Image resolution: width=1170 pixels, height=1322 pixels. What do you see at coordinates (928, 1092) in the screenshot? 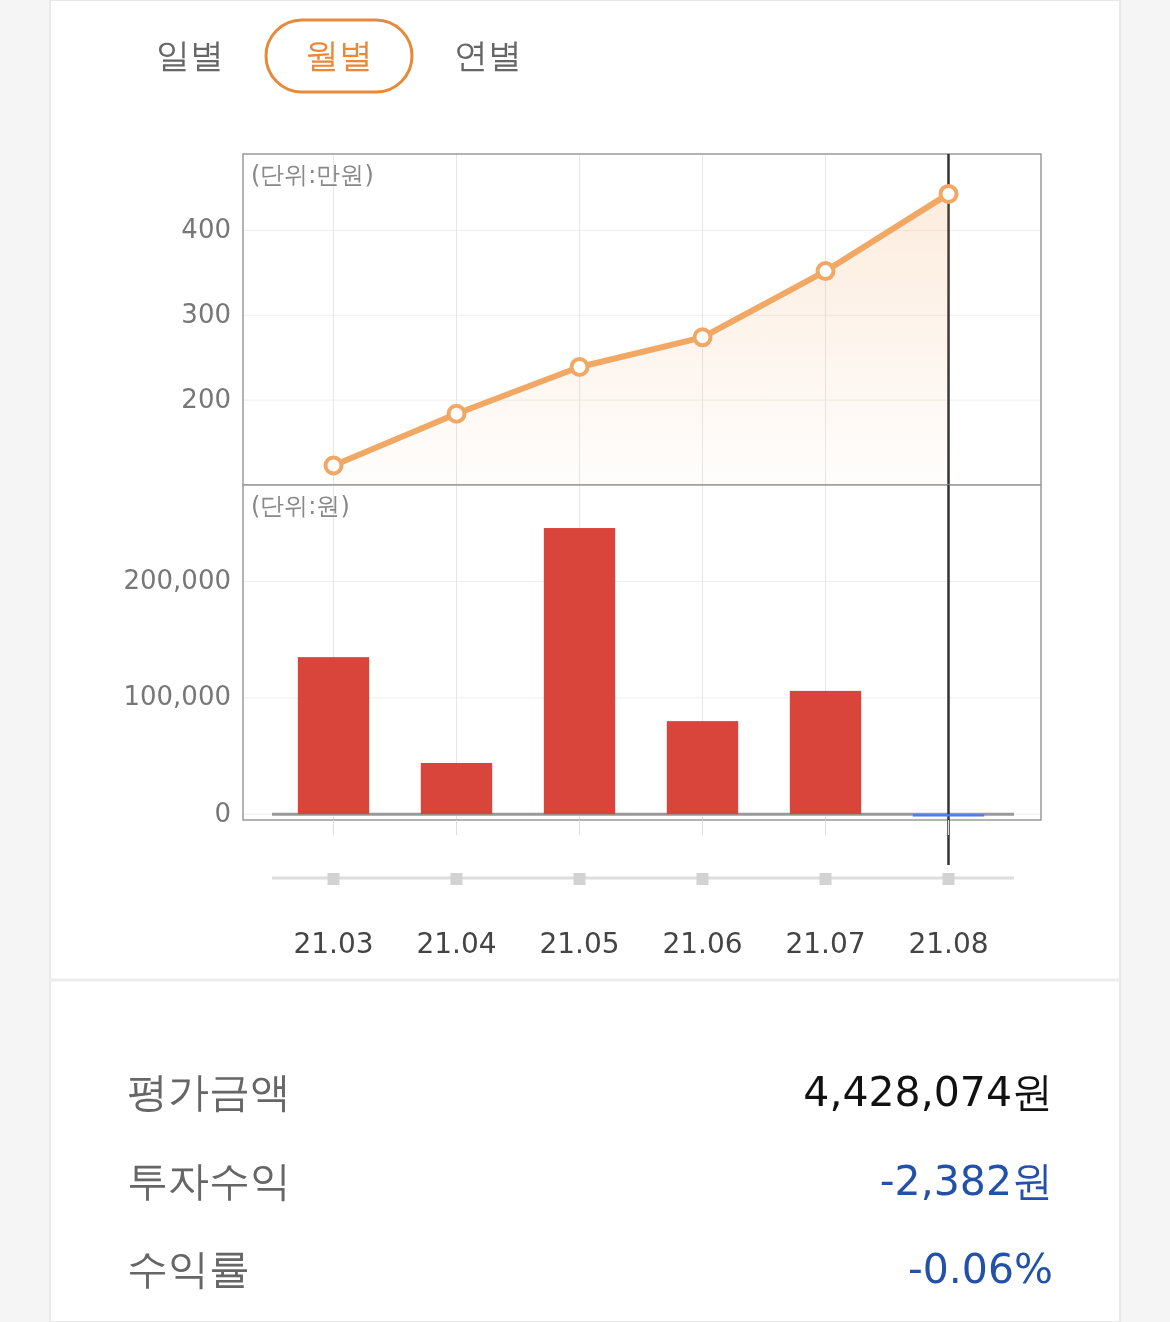
I see `text: 4,428,074원` at bounding box center [928, 1092].